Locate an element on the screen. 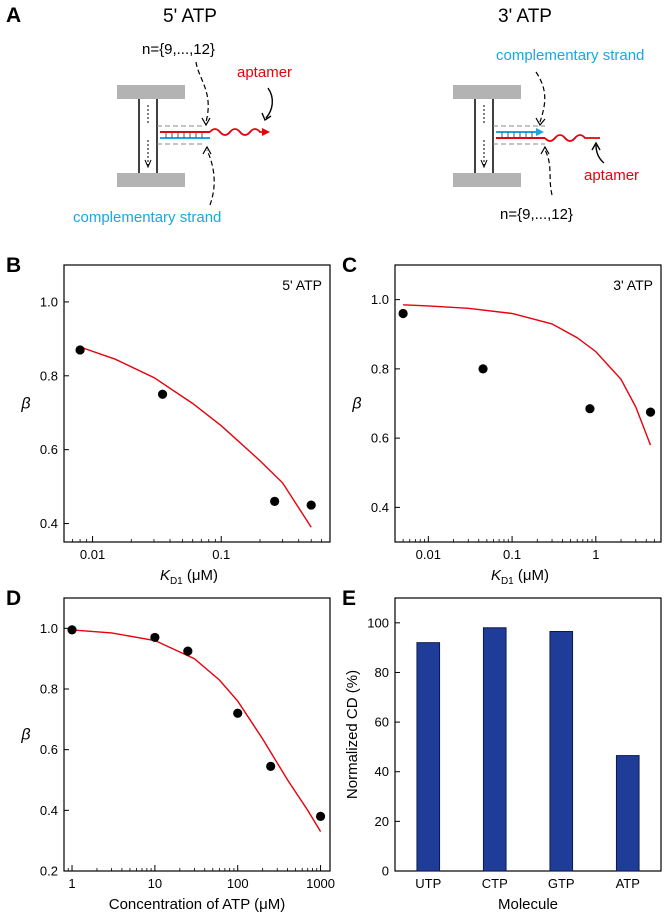  right-comp-arrow is located at coordinates (540, 97).